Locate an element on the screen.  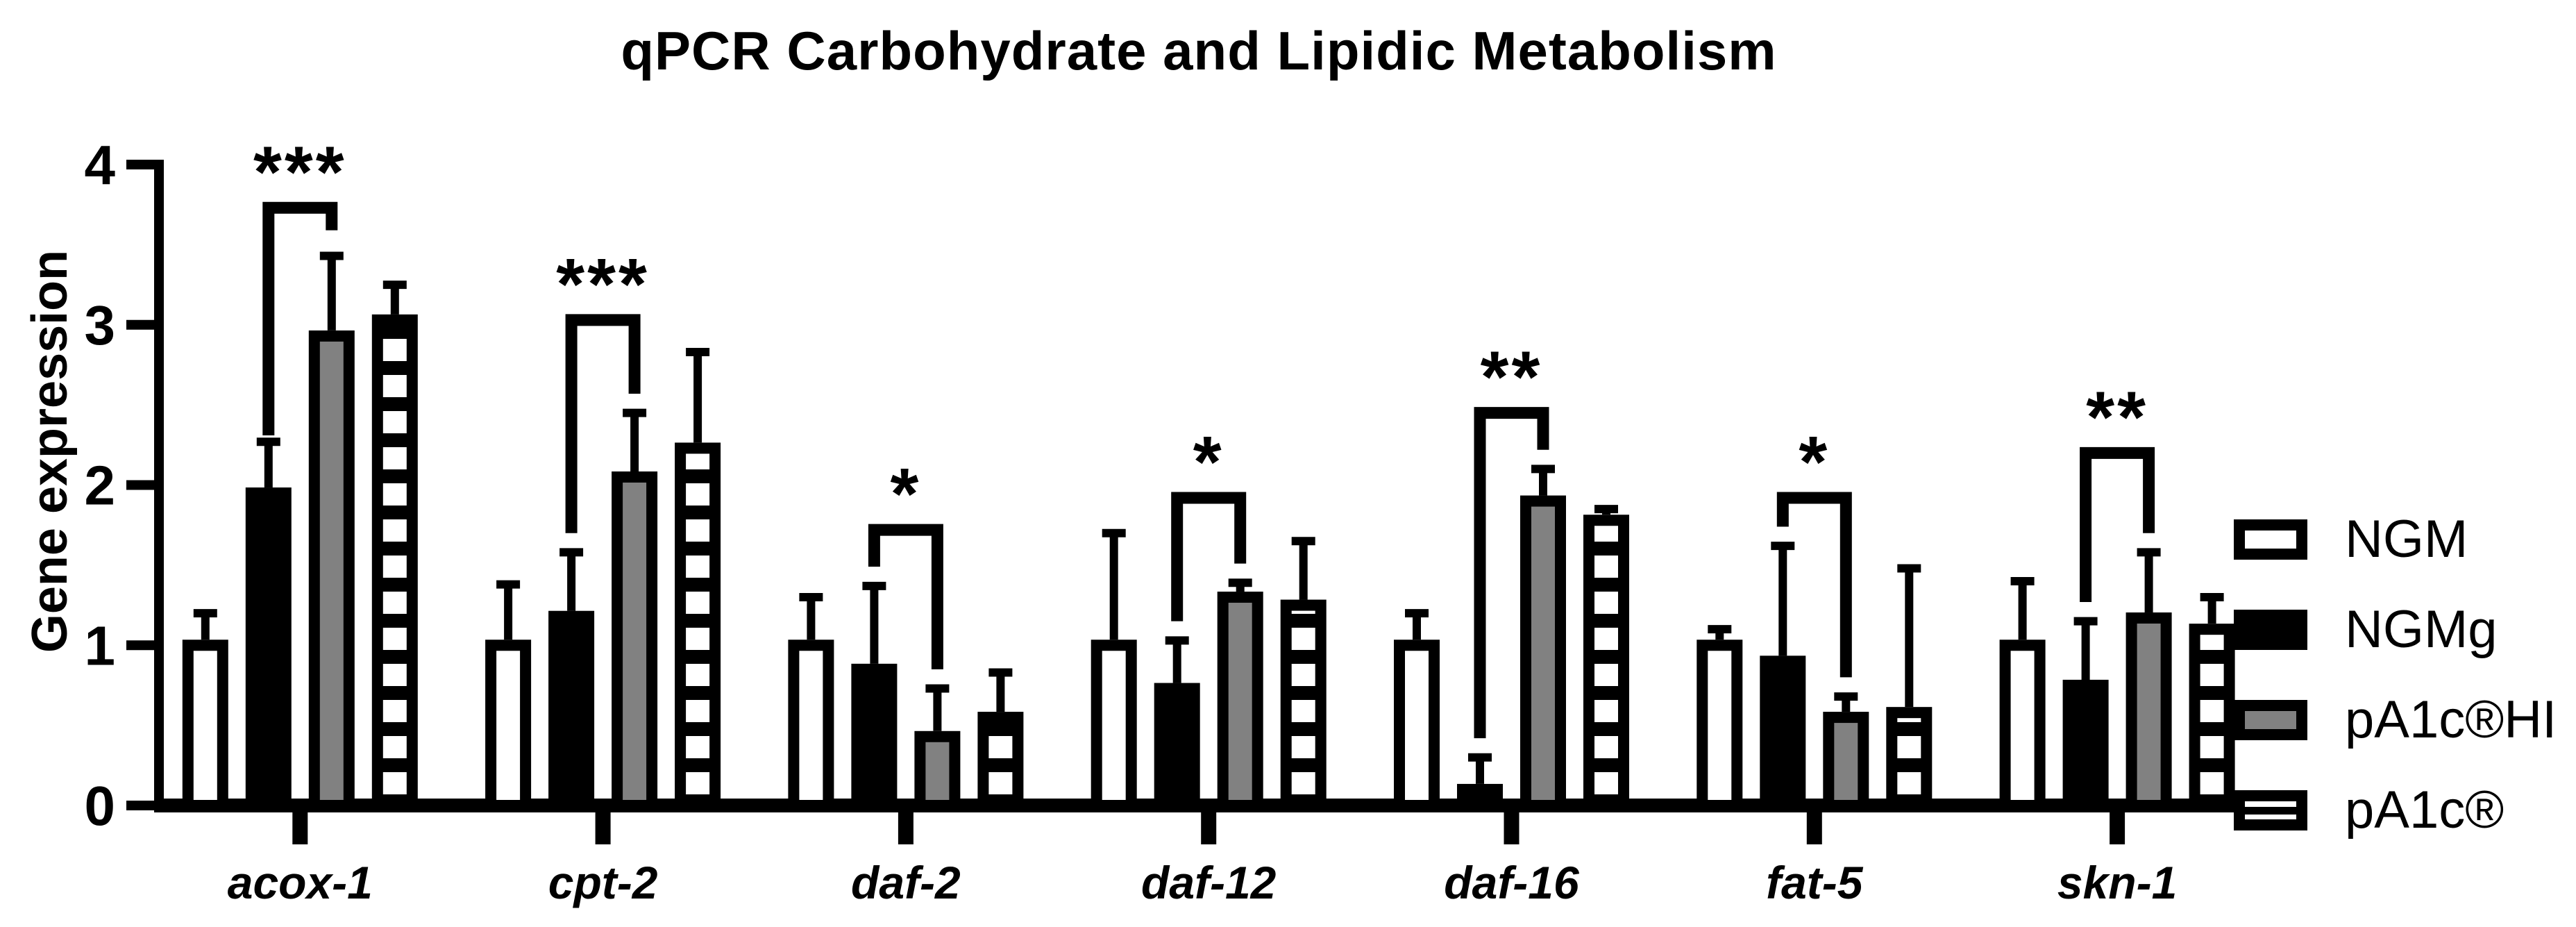
legend-item-ngm: NGM is located at coordinates (2395, 540).